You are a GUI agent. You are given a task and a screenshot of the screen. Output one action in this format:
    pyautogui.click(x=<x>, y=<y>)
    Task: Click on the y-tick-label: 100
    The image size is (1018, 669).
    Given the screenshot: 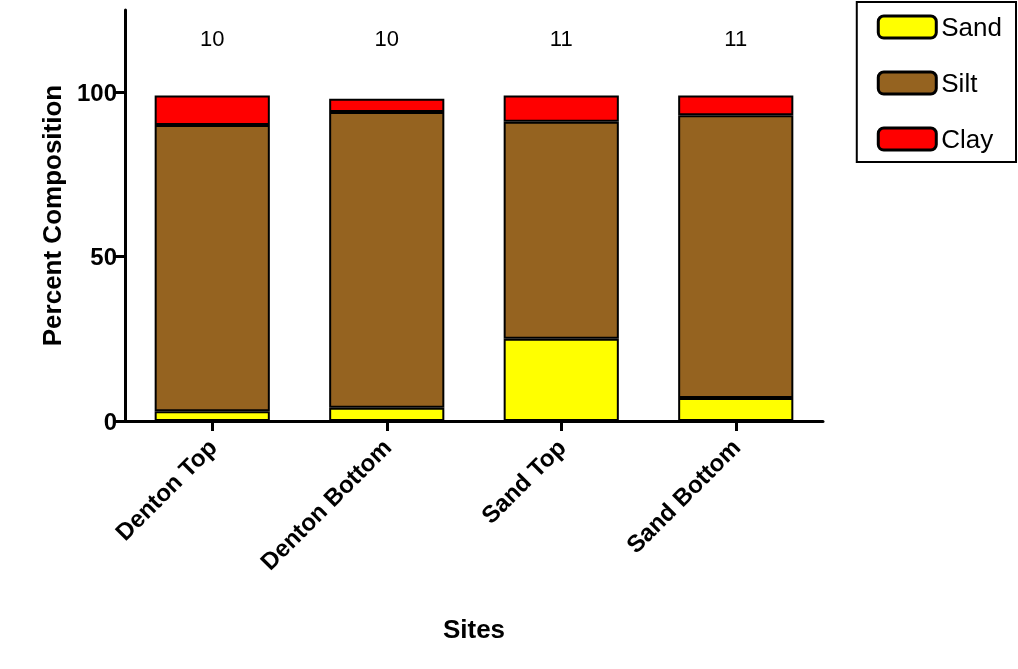 What is the action you would take?
    pyautogui.click(x=96, y=92)
    